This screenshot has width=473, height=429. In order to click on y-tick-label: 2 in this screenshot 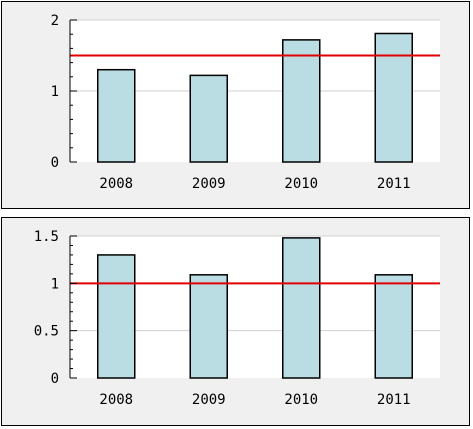, I will do `click(55, 21)`.